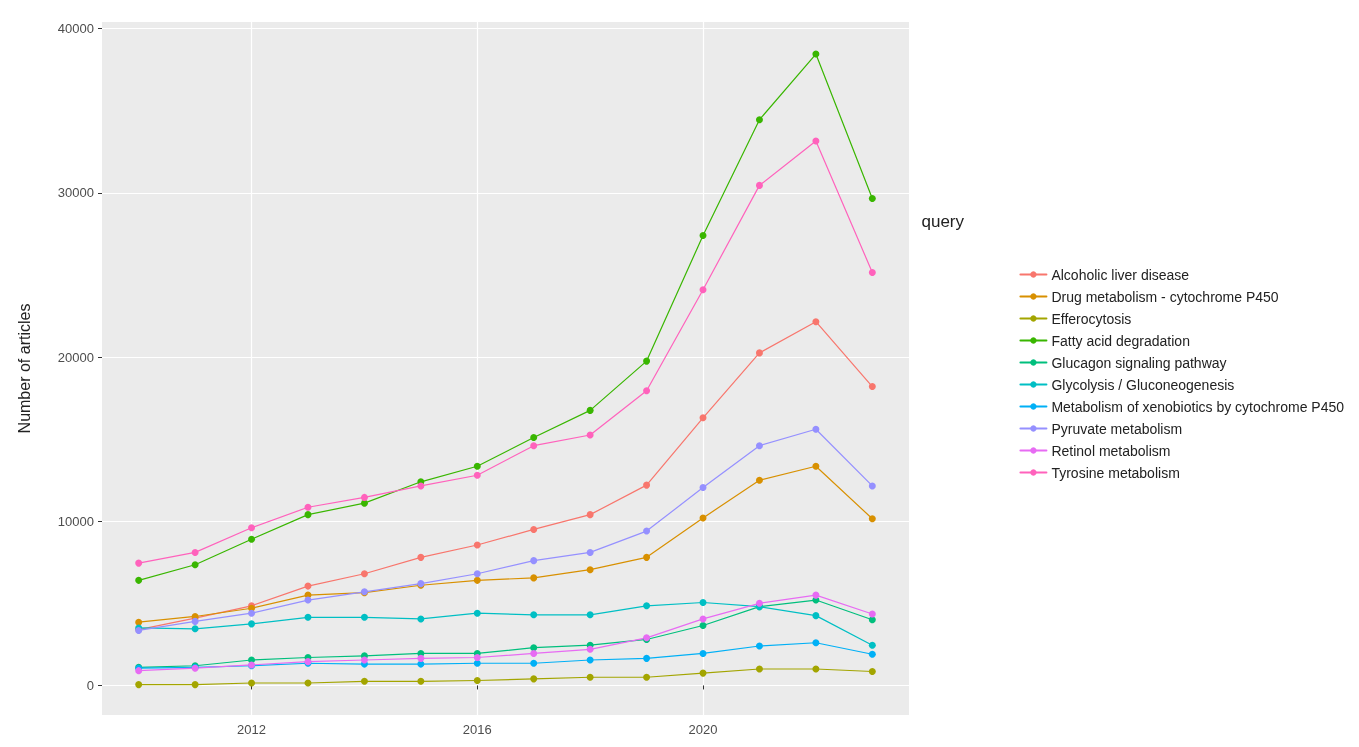  What do you see at coordinates (1091, 318) in the screenshot?
I see `legend-label: Efferocytosis` at bounding box center [1091, 318].